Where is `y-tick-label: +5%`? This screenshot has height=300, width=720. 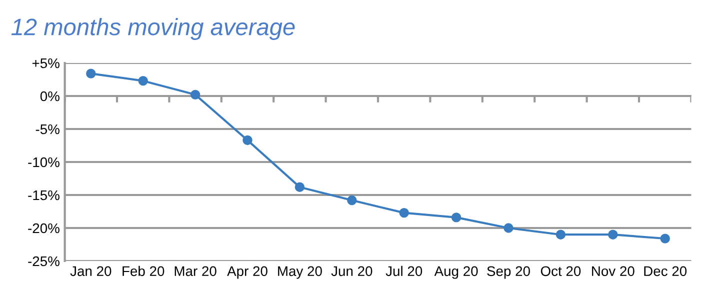 y-tick-label: +5% is located at coordinates (46, 63).